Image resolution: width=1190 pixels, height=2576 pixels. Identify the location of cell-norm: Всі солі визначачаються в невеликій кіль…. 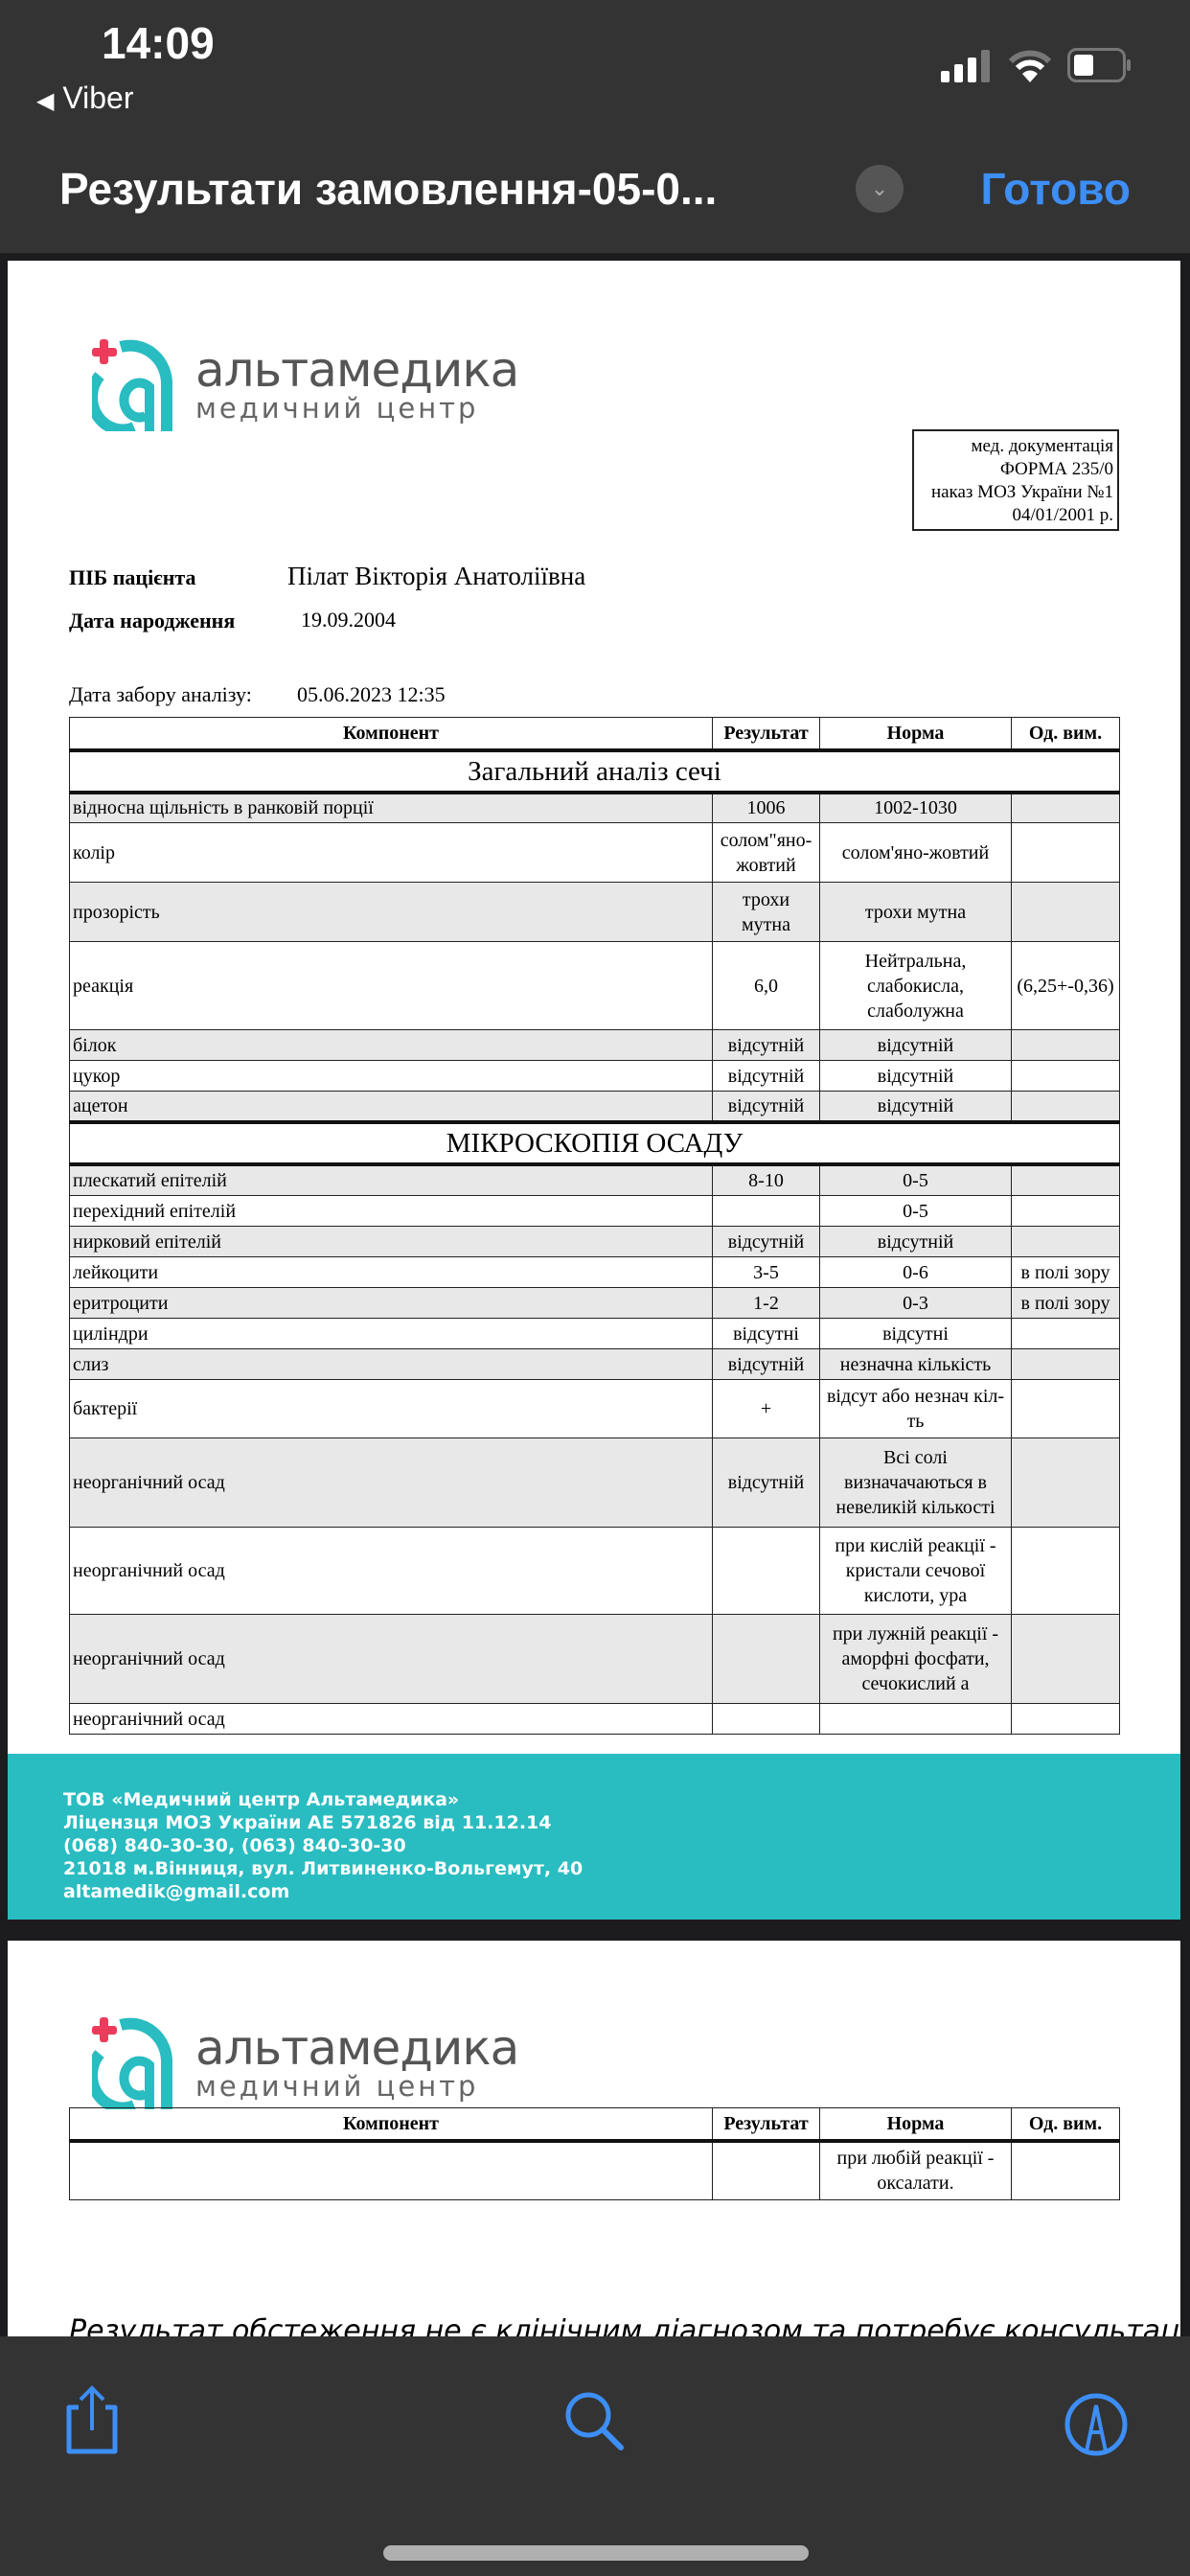
(916, 1483).